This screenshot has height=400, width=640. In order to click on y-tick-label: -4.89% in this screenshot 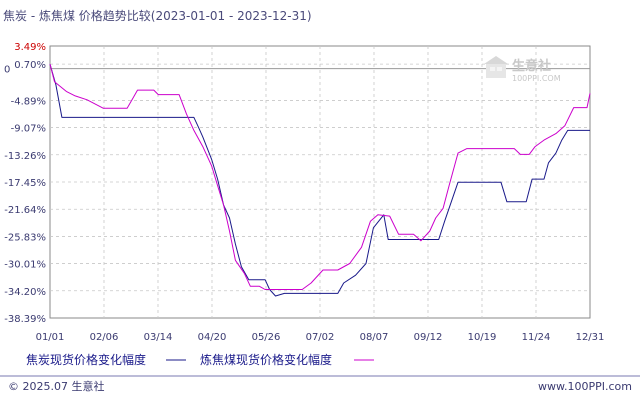, I will do `click(28, 101)`.